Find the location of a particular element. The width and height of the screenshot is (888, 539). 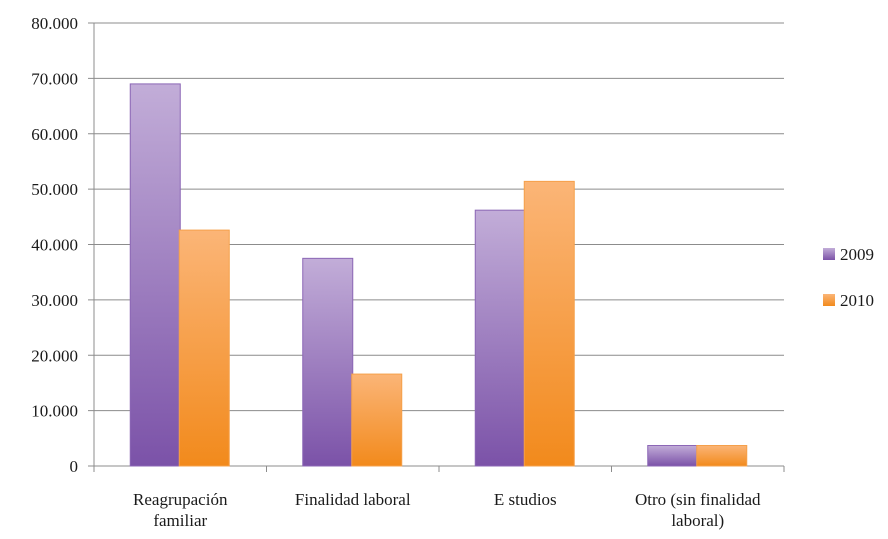

legend: 2009 2010 is located at coordinates (848, 277).